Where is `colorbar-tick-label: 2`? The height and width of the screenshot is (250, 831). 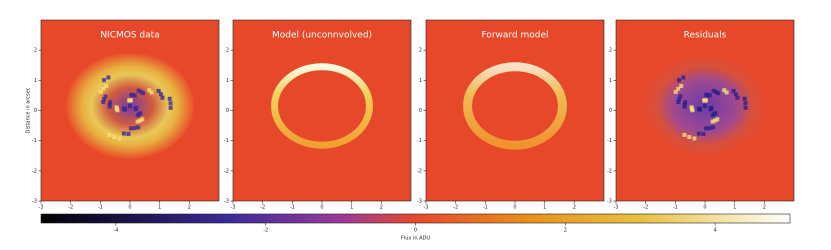
colorbar-tick-label: 2 is located at coordinates (565, 231).